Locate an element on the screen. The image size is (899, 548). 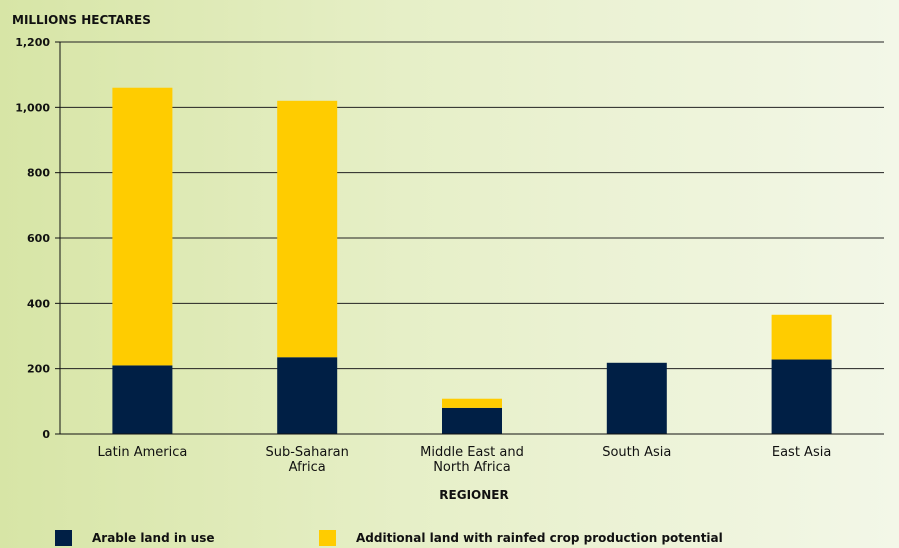
y-tick-labels: 0 200 400 600 800 1,000 1,200 is located at coordinates (32, 238).